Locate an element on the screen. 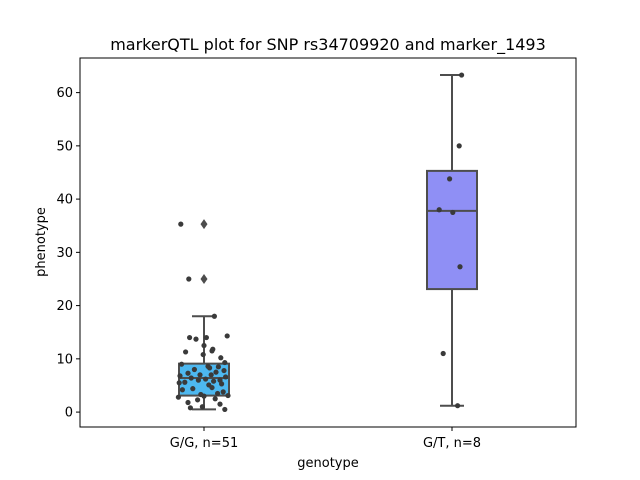 The image size is (640, 480). y-axis-title: phenotype is located at coordinates (41, 242).